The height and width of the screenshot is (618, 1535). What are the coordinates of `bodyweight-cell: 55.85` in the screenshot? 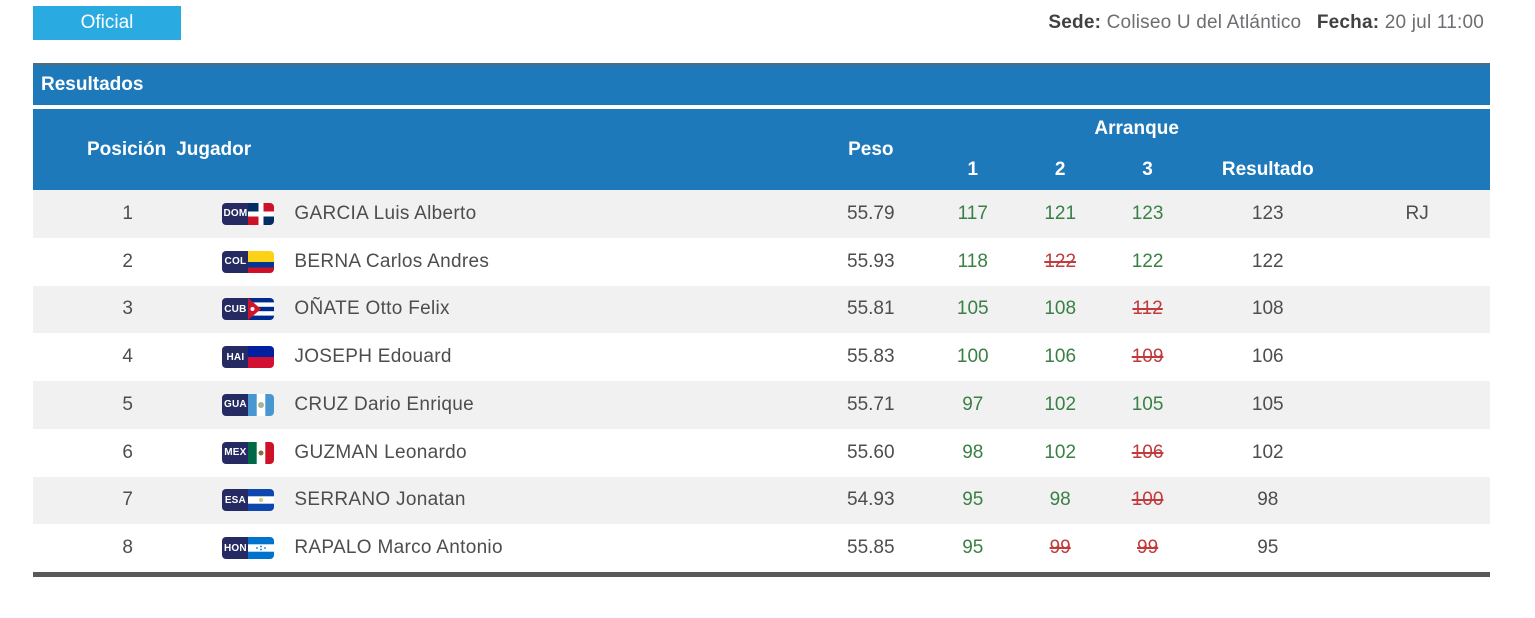 It's located at (871, 548).